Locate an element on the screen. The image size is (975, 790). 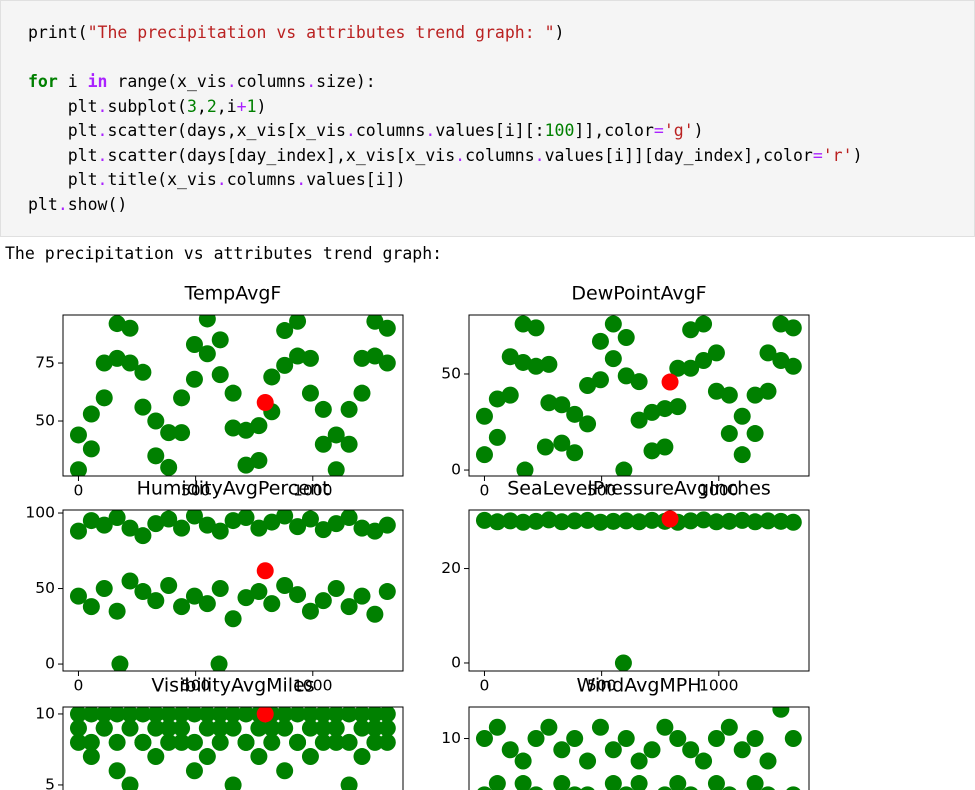
code-token: ) is located at coordinates (261, 106).